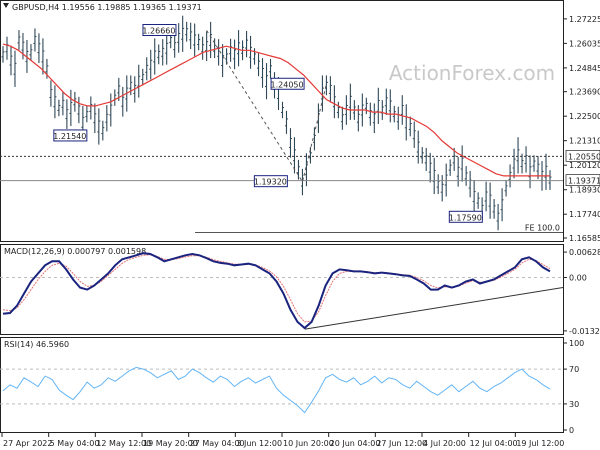 The image size is (600, 450). What do you see at coordinates (584, 238) in the screenshot?
I see `price-y-tick-label: 1.16585` at bounding box center [584, 238].